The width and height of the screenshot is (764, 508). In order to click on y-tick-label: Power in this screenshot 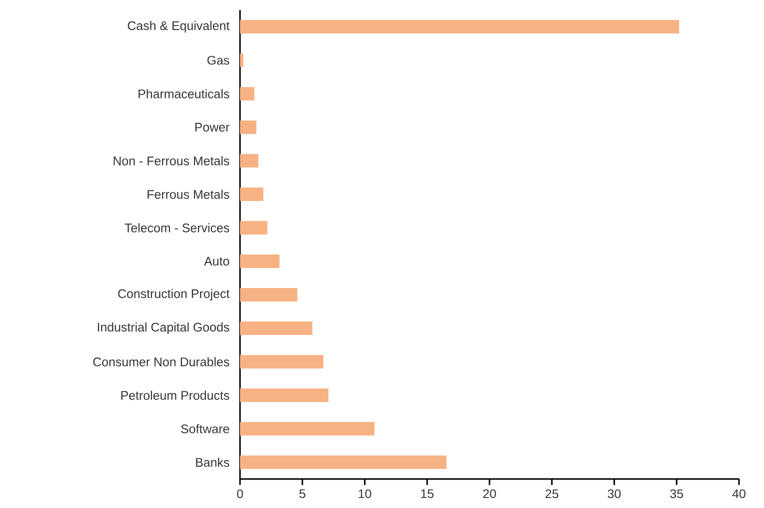, I will do `click(212, 127)`.